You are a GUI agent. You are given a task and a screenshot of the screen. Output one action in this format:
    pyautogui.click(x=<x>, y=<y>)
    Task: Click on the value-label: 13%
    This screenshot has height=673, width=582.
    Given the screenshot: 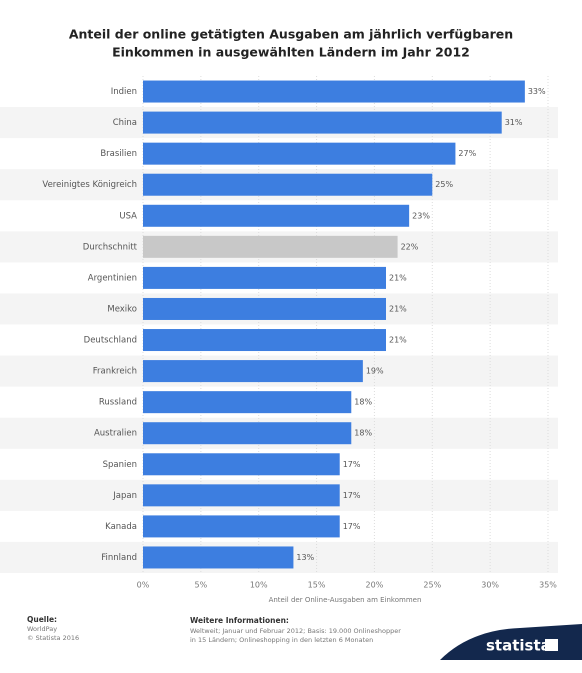 What is the action you would take?
    pyautogui.click(x=305, y=557)
    